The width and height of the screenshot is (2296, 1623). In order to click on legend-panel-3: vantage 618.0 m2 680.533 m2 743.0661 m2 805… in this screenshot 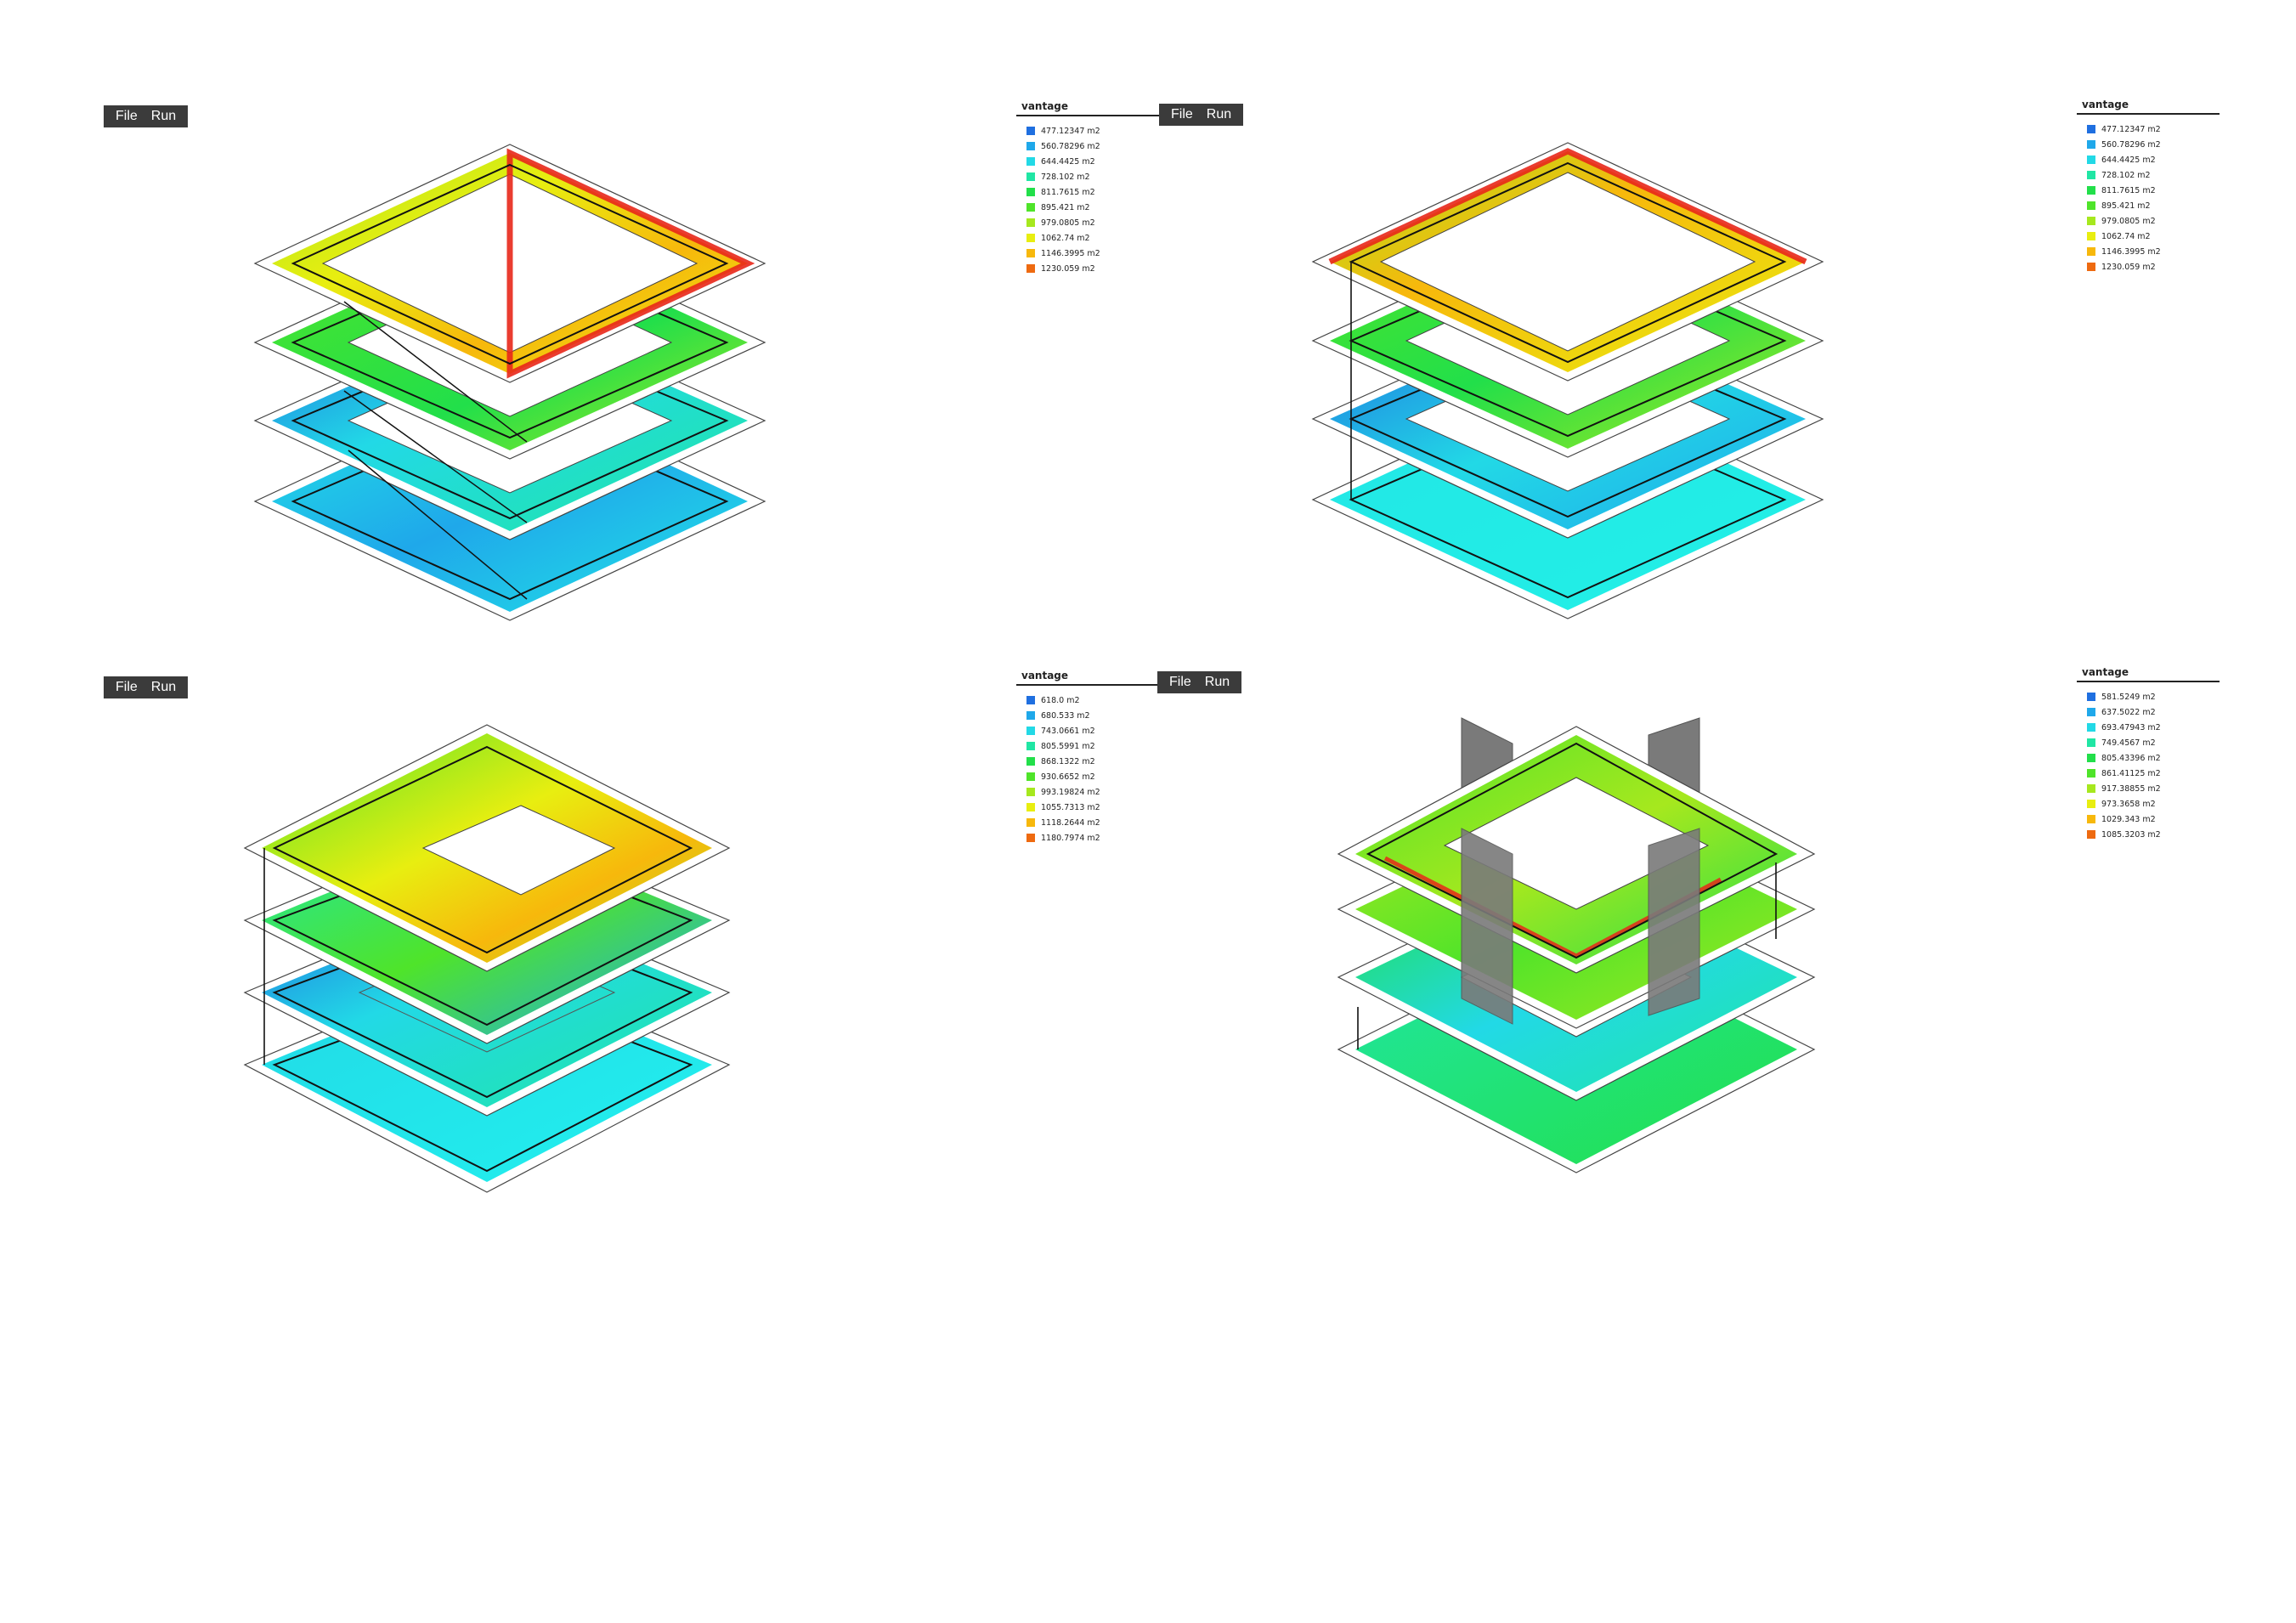, I will do `click(1087, 757)`.